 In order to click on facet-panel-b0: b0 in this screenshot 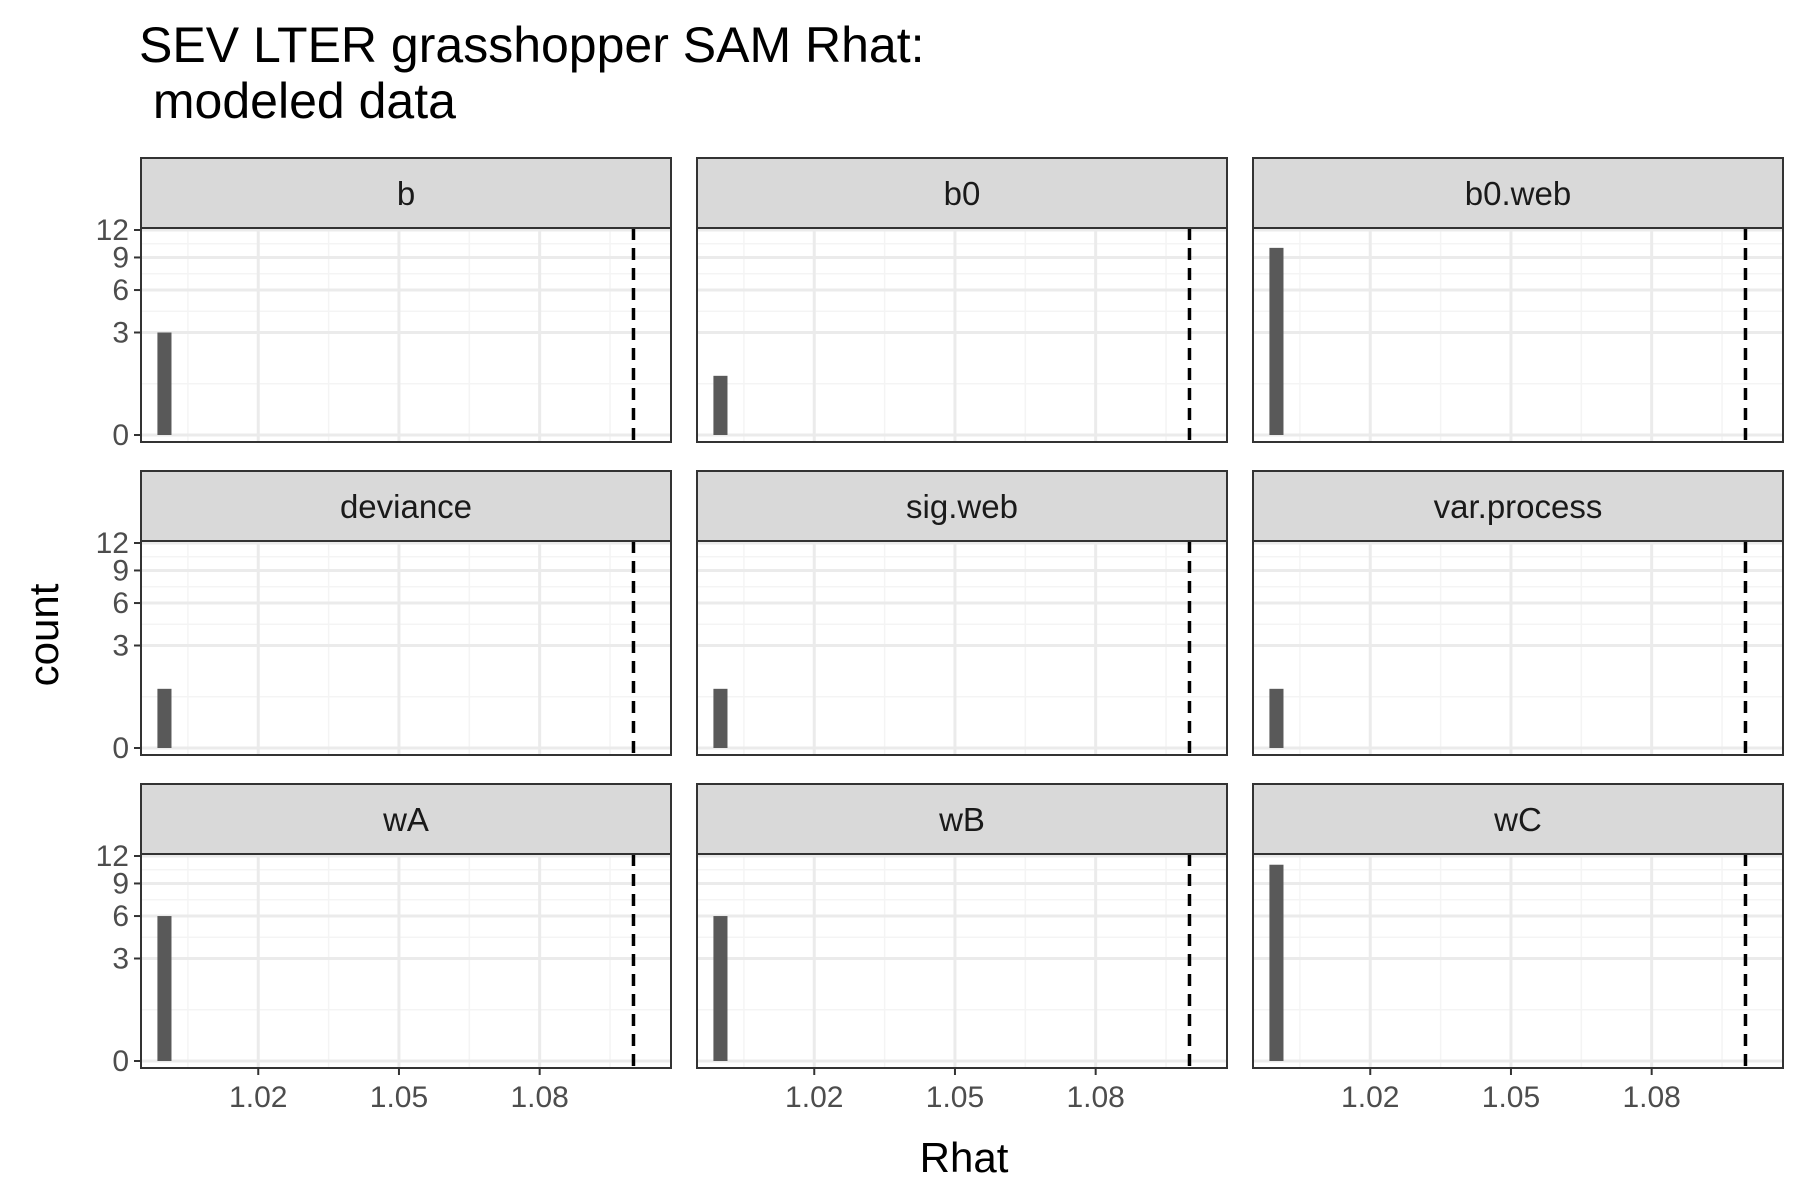, I will do `click(962, 300)`.